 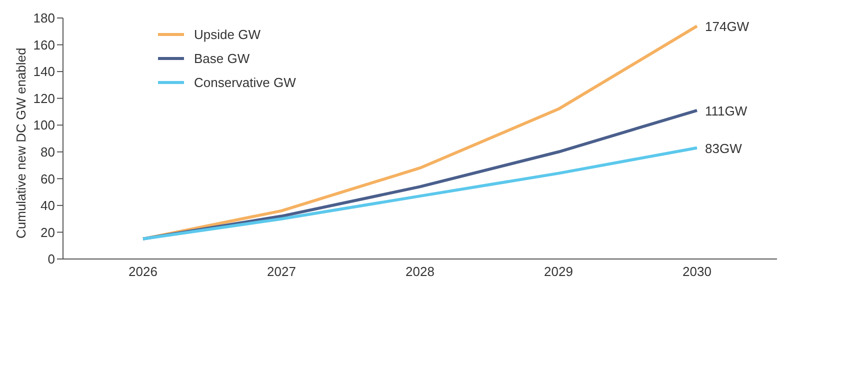 I want to click on legend-label: Upside GW, so click(x=227, y=34).